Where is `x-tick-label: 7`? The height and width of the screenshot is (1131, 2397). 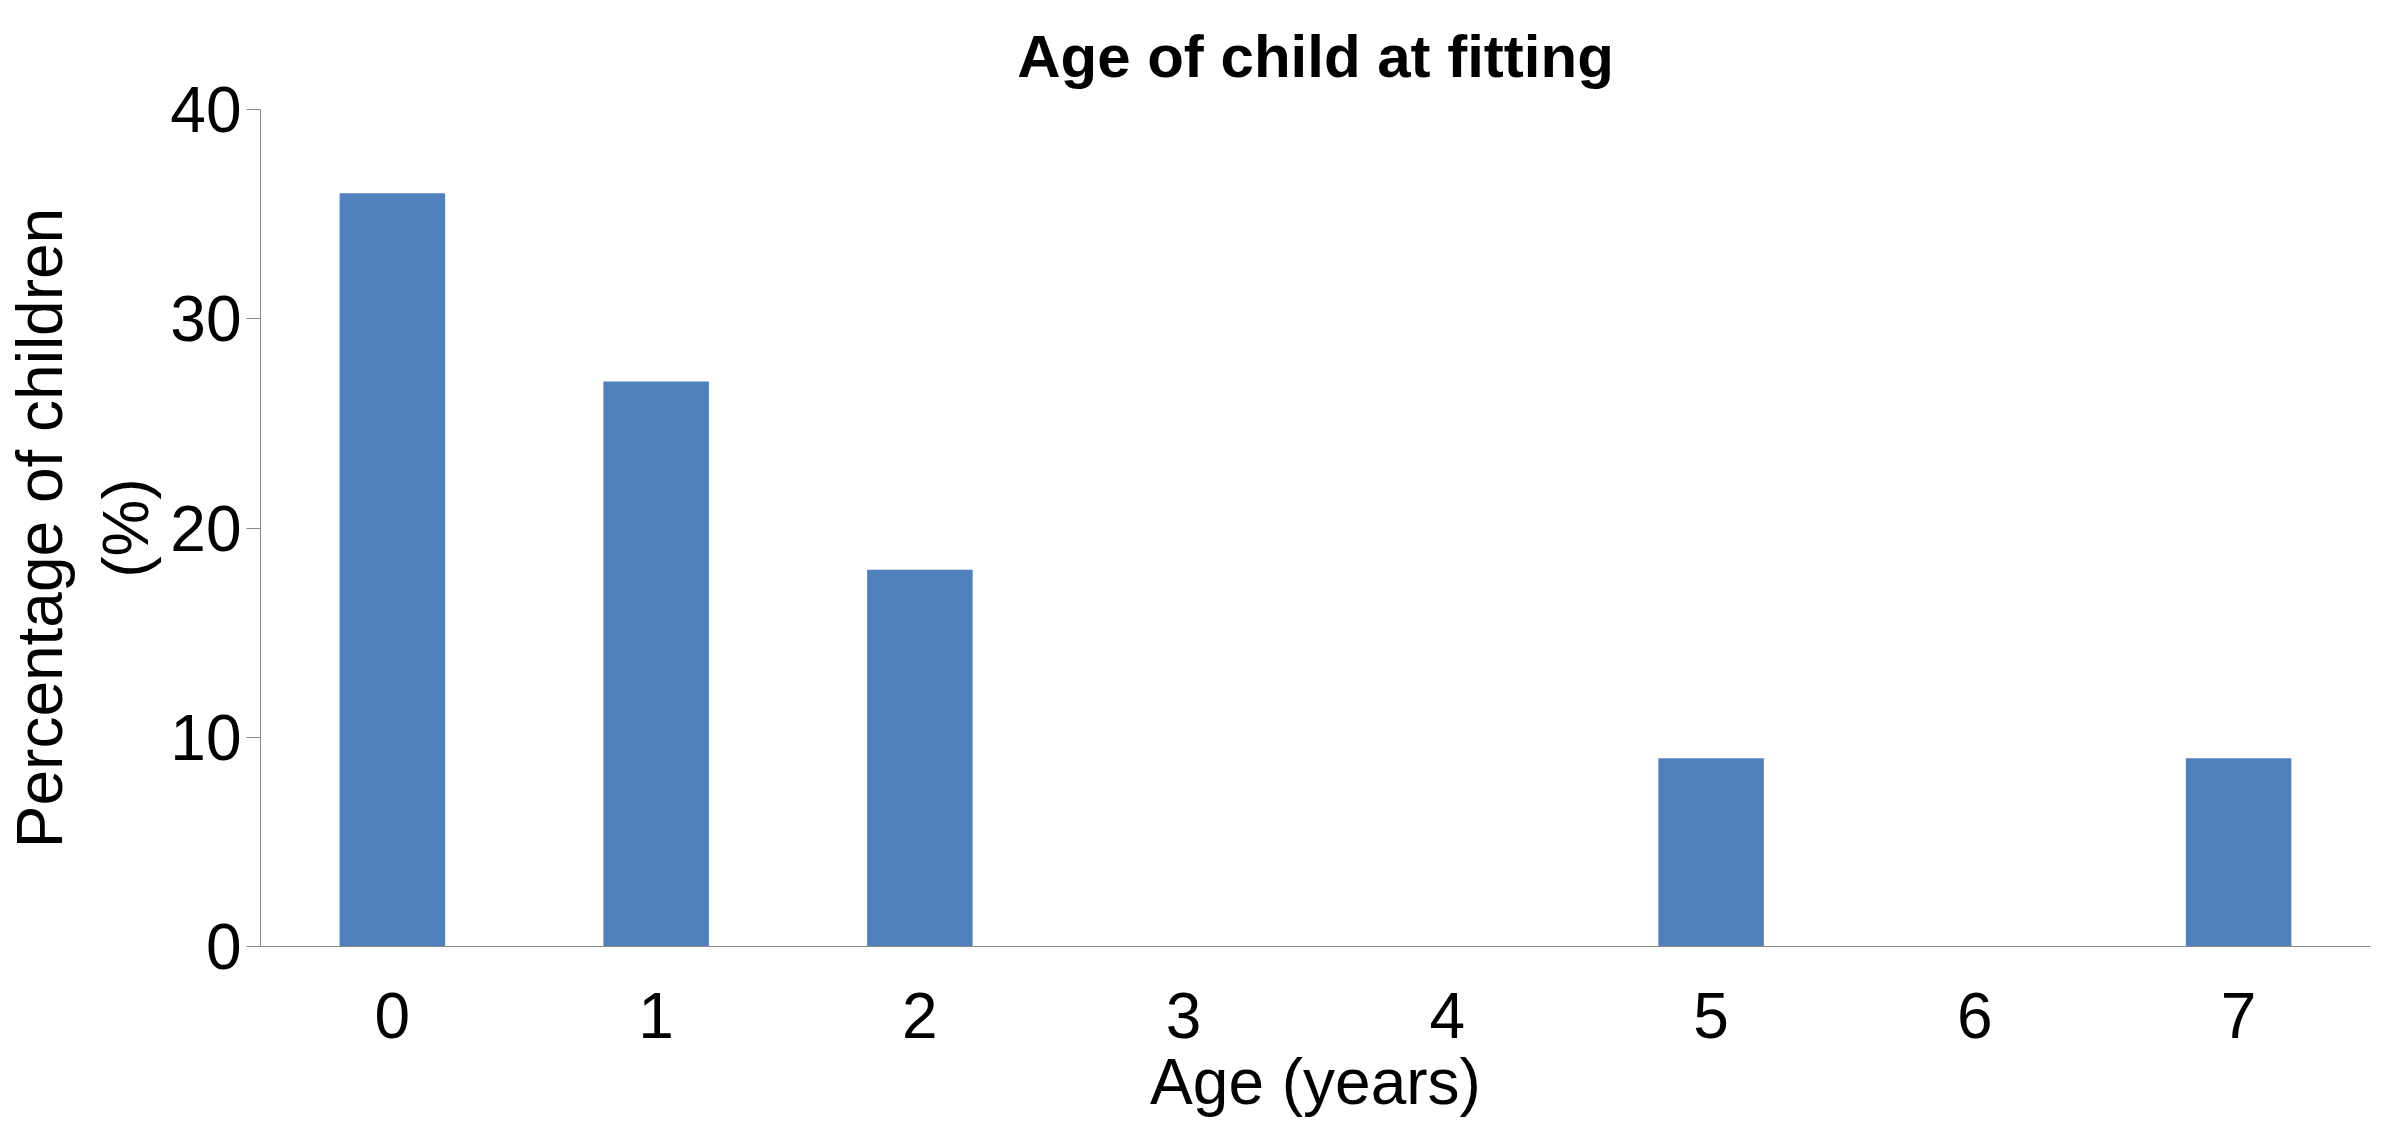
x-tick-label: 7 is located at coordinates (2238, 1015).